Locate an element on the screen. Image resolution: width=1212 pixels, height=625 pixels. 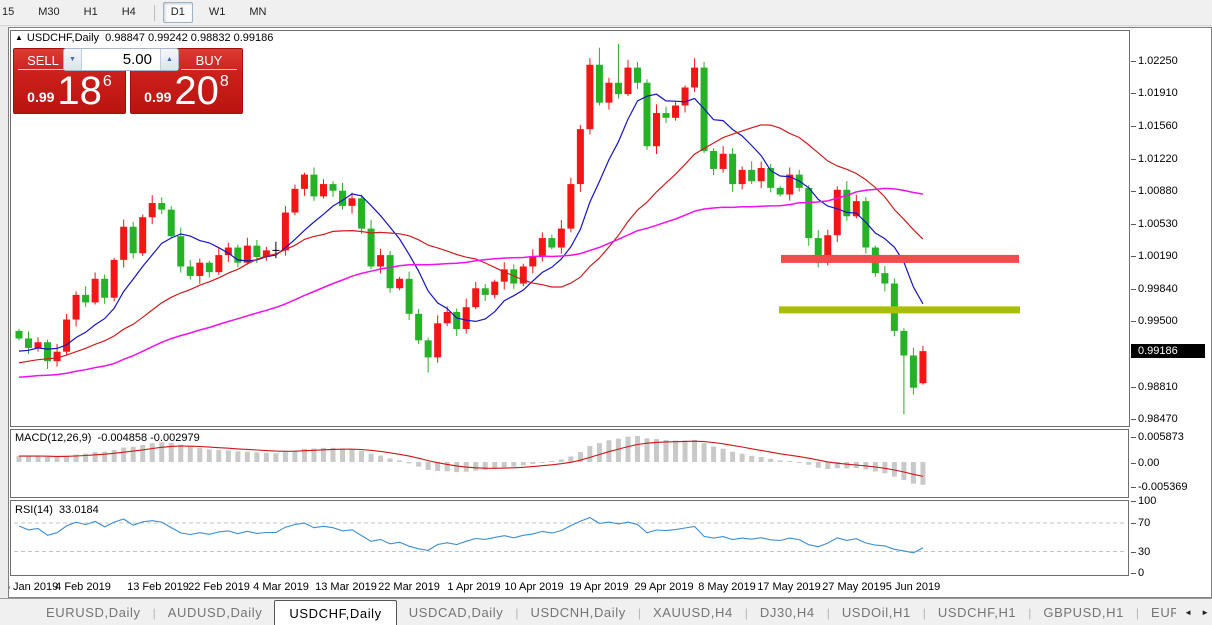
buy-button: BUY is located at coordinates (209, 61).